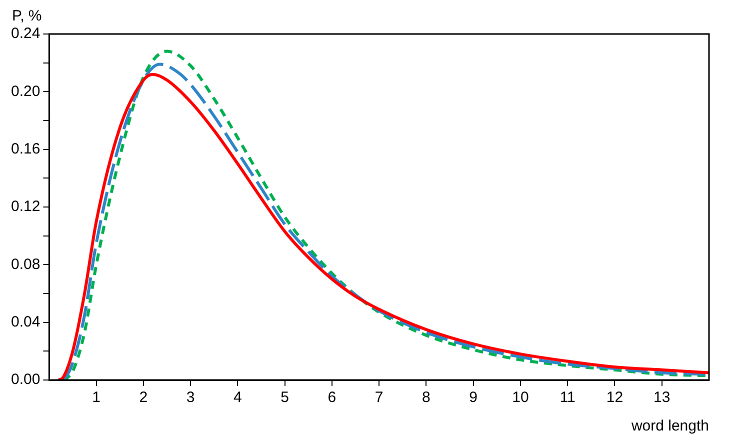  What do you see at coordinates (662, 397) in the screenshot?
I see `x-tick-label: 13` at bounding box center [662, 397].